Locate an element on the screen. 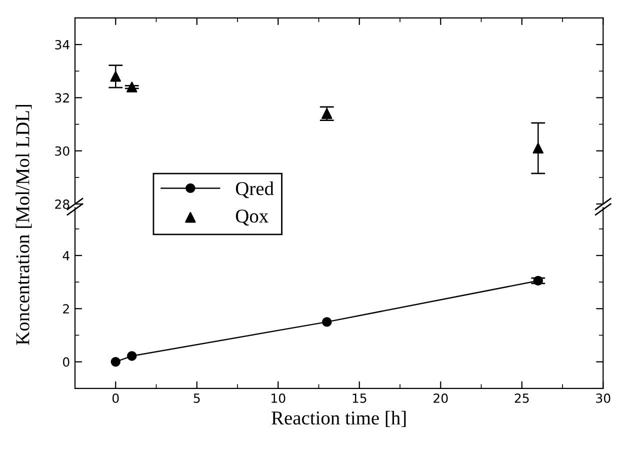  x-tick-label: 10 is located at coordinates (279, 398).